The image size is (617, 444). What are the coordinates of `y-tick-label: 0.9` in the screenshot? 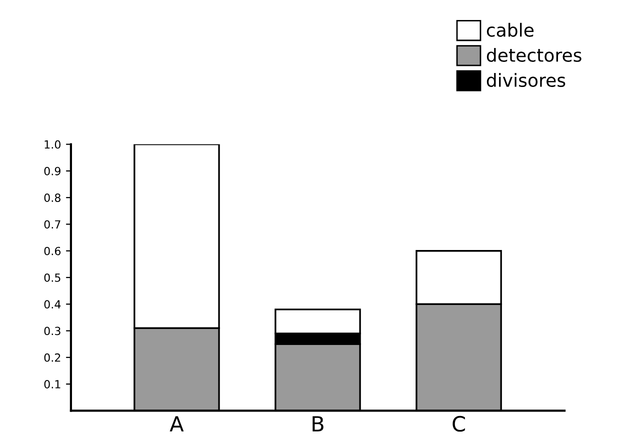 It's located at (52, 171).